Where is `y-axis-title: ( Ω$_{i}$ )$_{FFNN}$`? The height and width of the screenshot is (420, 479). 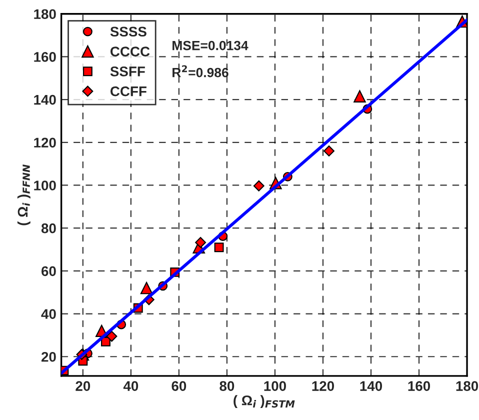 y-axis-title: ( Ω$_{i}$ )$_{FFNN}$ is located at coordinates (23, 195).